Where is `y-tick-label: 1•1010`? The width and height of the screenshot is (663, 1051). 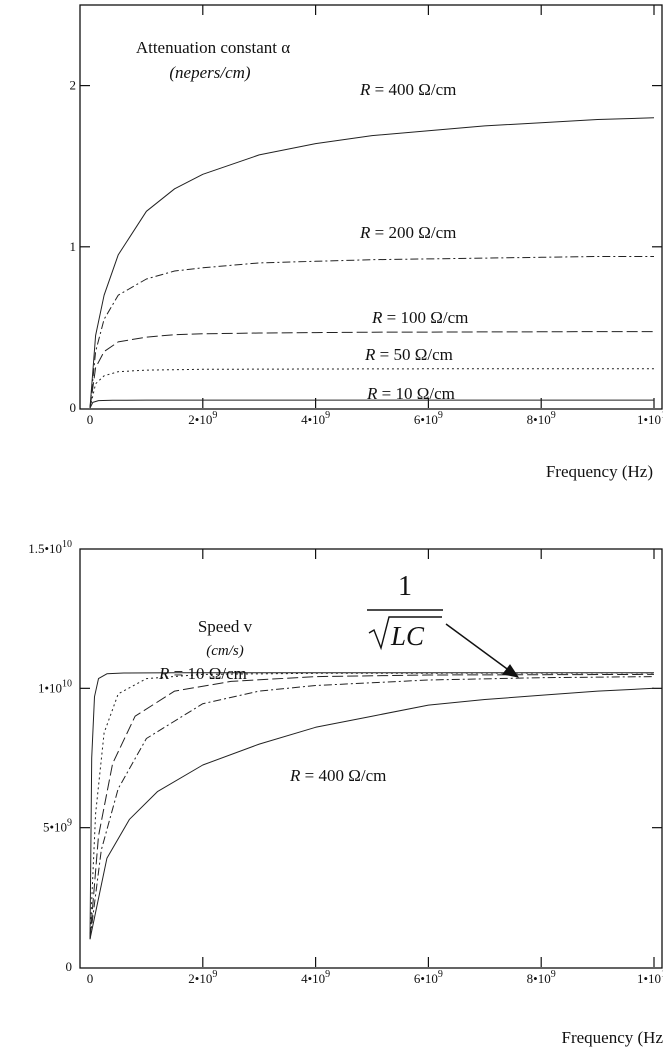 y-tick-label: 1•1010 is located at coordinates (55, 686).